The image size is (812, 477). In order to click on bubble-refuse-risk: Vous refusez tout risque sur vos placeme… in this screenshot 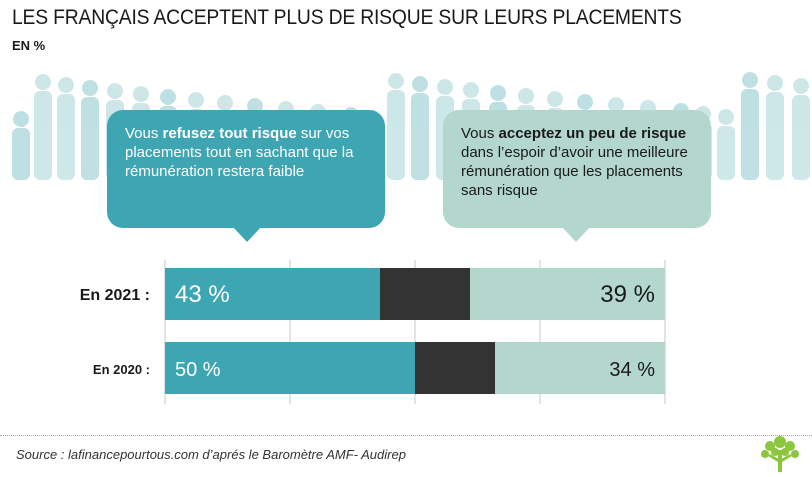, I will do `click(246, 169)`.